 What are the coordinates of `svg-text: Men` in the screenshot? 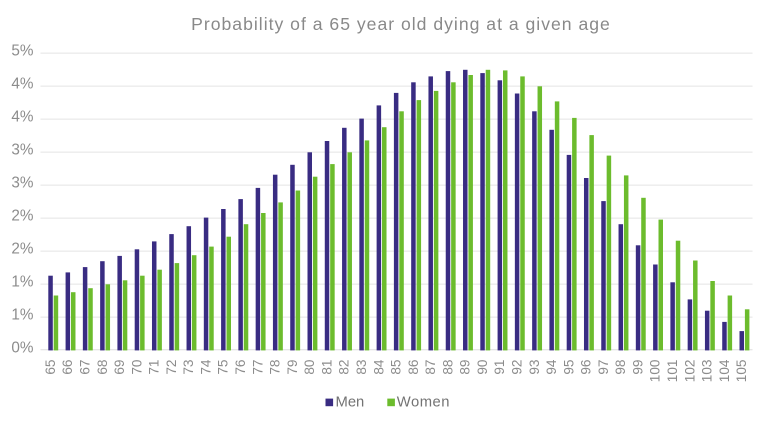 It's located at (350, 403).